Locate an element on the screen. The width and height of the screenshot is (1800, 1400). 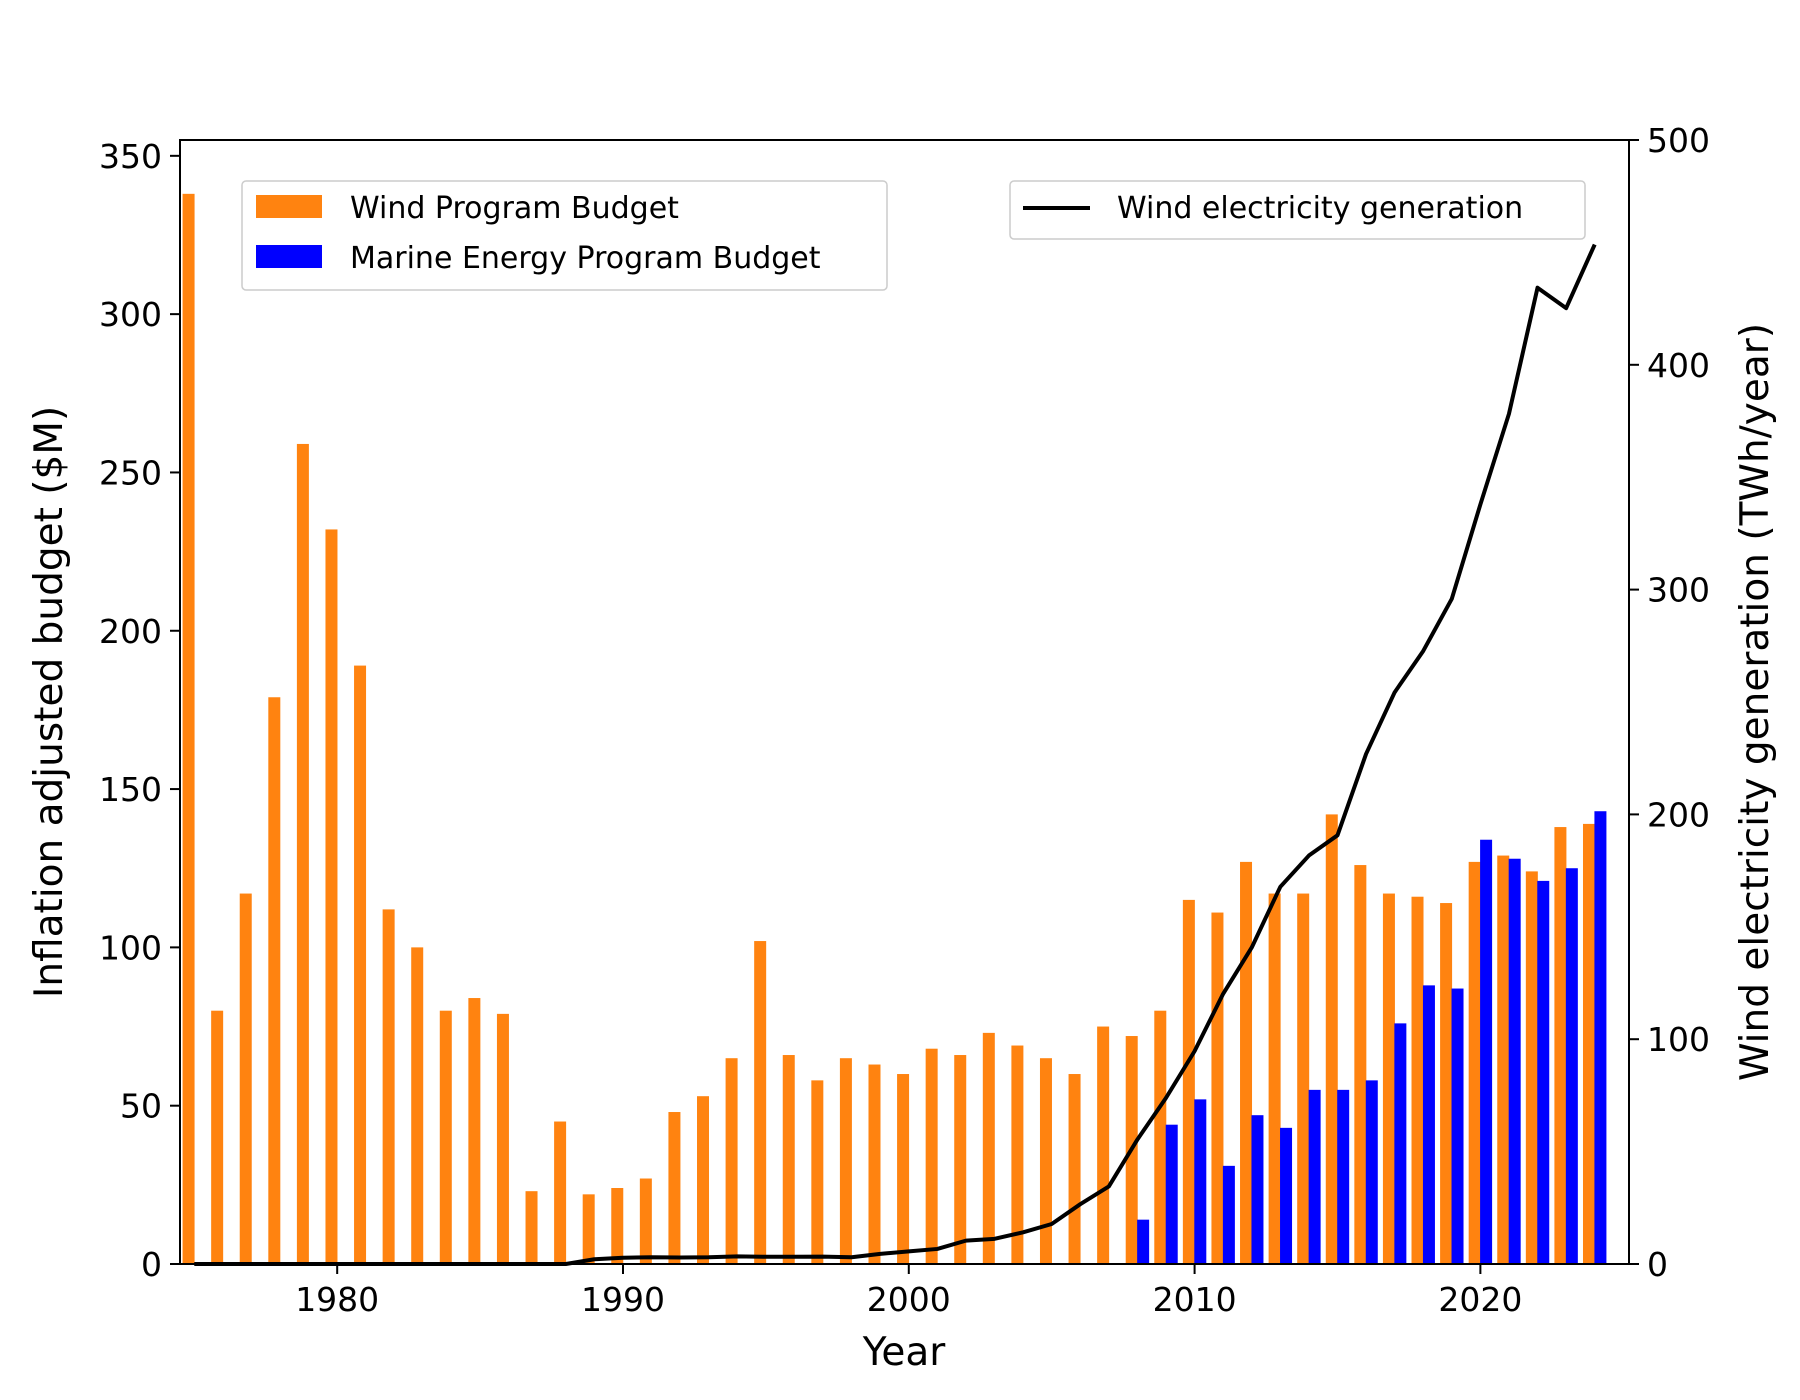
wind-budget-bar-2004 is located at coordinates (1017, 1154).